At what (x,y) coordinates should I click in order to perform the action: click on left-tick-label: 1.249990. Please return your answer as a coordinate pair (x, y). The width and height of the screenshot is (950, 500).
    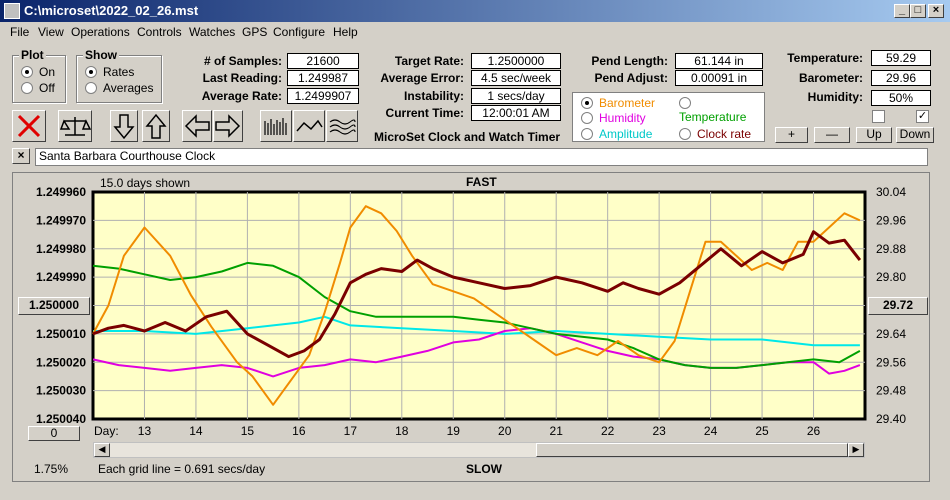
    Looking at the image, I should click on (61, 277).